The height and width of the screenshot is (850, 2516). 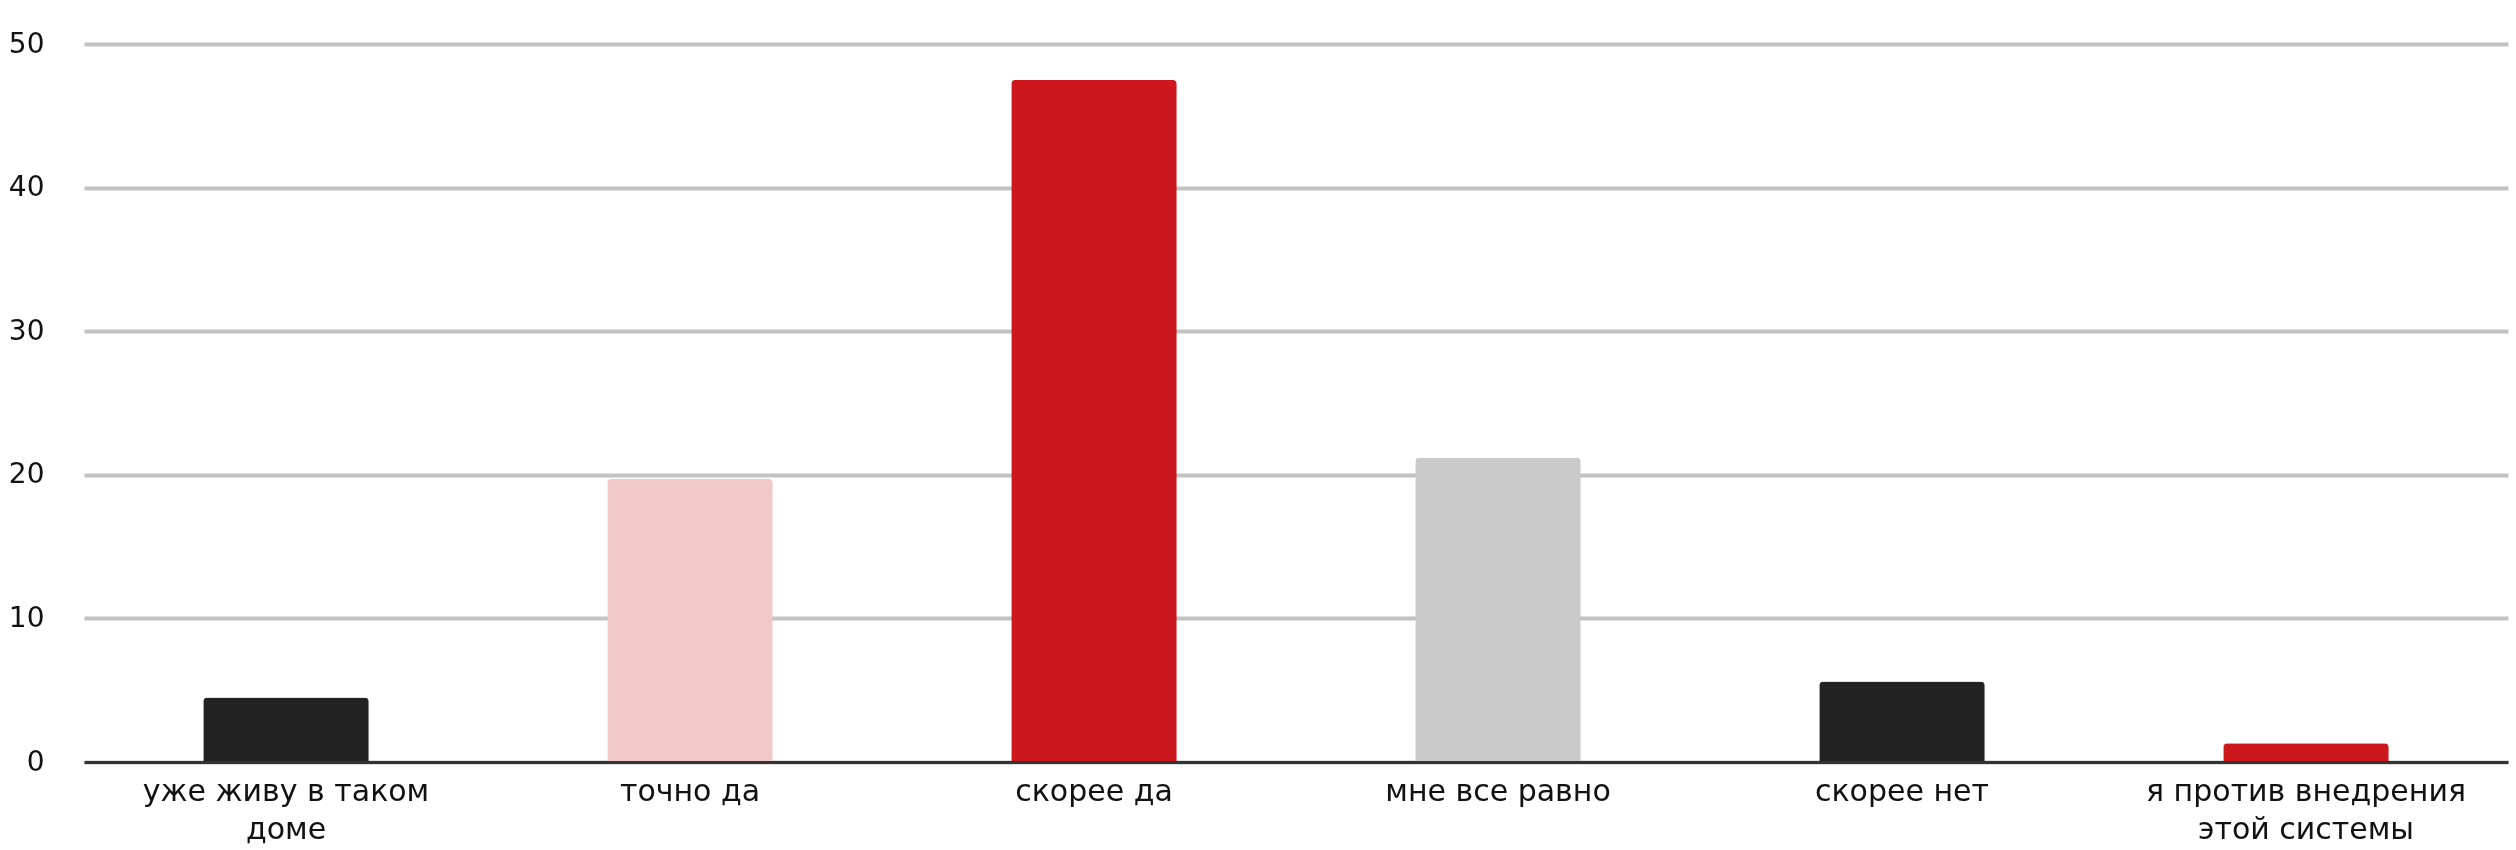 I want to click on x-tick-label: уже живу в таком доме, so click(x=286, y=809).